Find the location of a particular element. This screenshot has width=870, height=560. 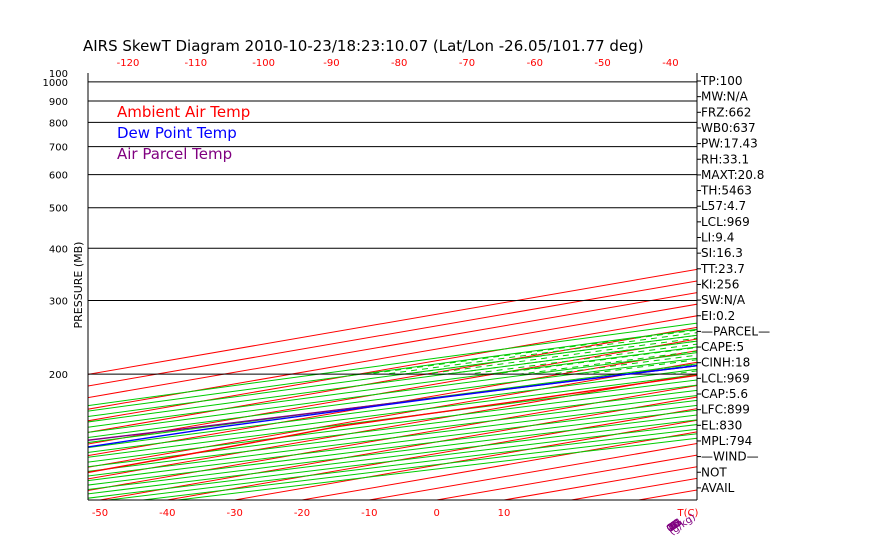

index-label: SI:16.3 is located at coordinates (722, 253).